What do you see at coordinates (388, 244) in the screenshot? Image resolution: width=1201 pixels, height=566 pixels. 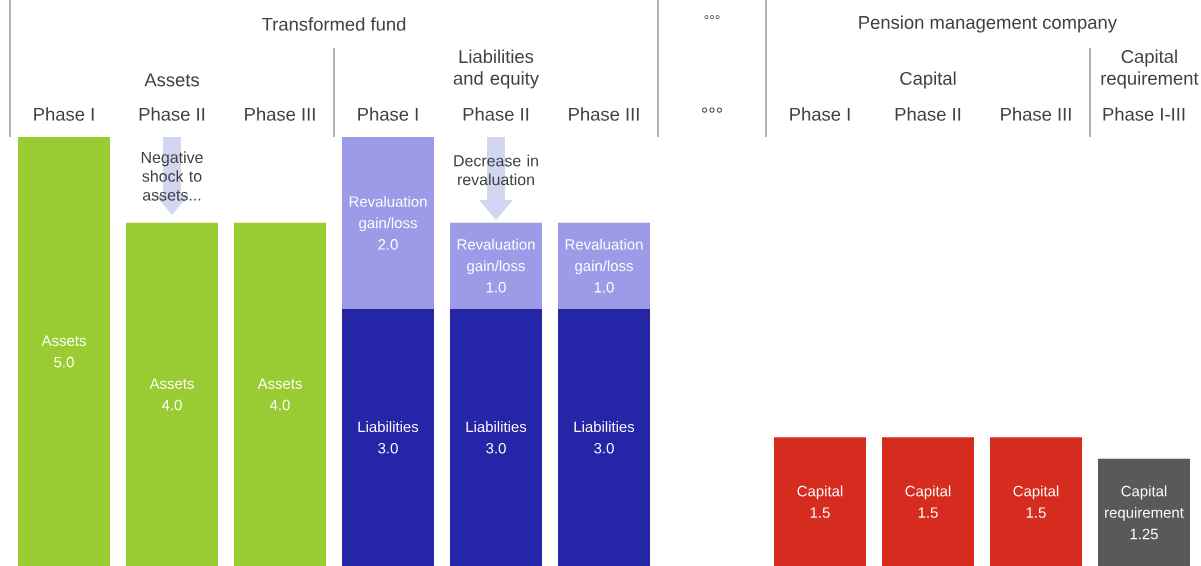 I see `data-label: 2.0` at bounding box center [388, 244].